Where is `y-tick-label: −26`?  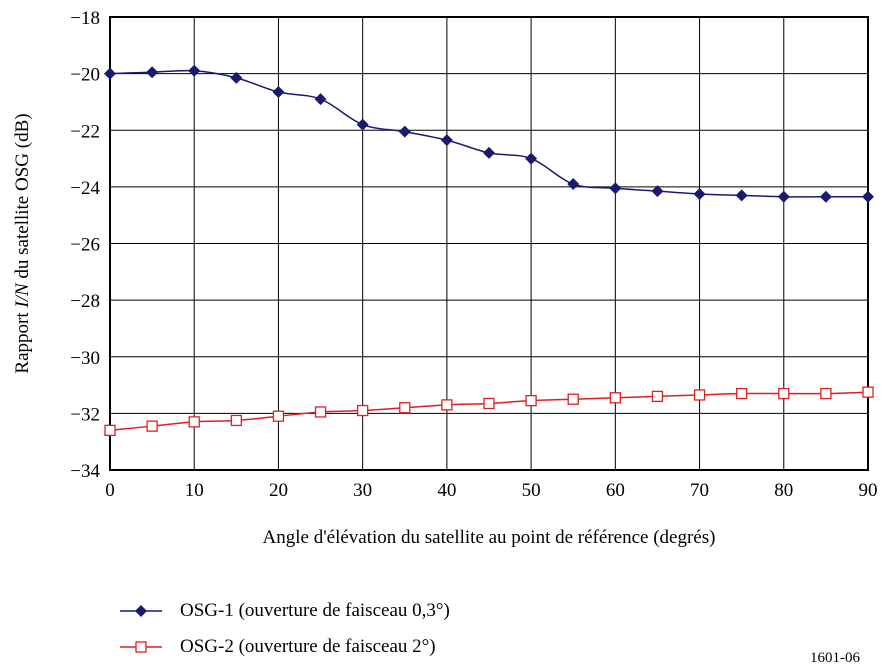 y-tick-label: −26 is located at coordinates (85, 245).